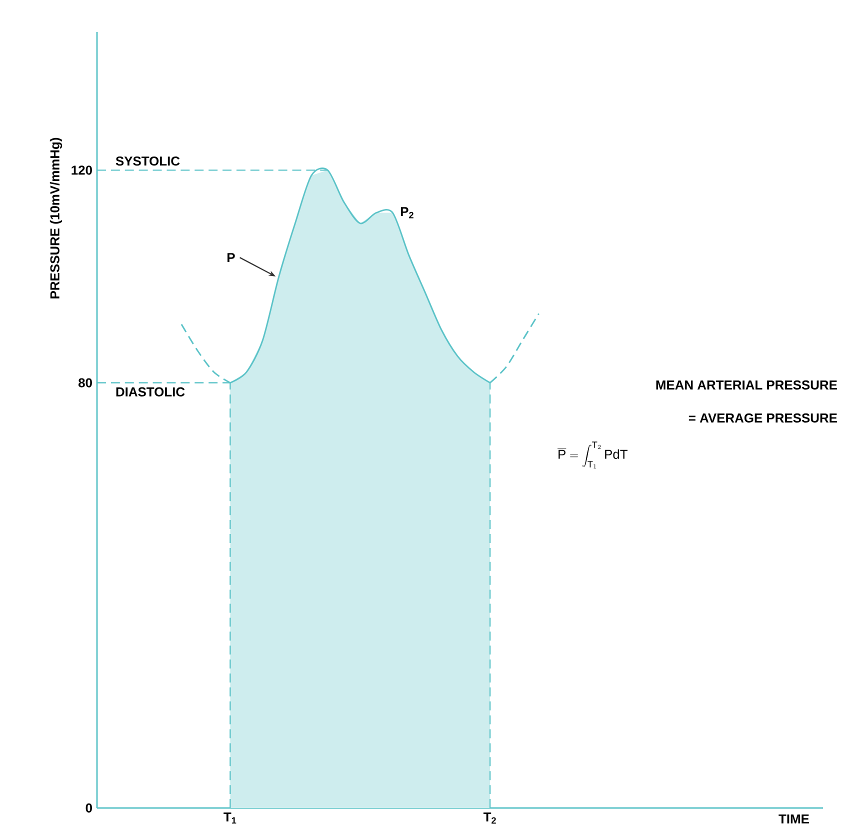 This screenshot has width=849, height=834. I want to click on annotation: = AVERAGE PRESSURE, so click(762, 418).